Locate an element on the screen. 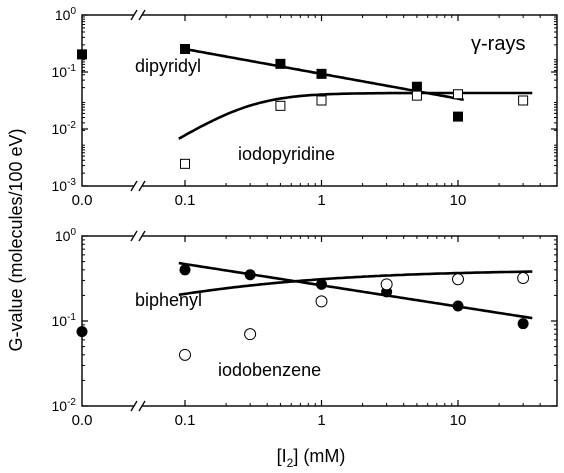 The width and height of the screenshot is (564, 473). series-iodopyridine: iodopyridine is located at coordinates (355, 129).